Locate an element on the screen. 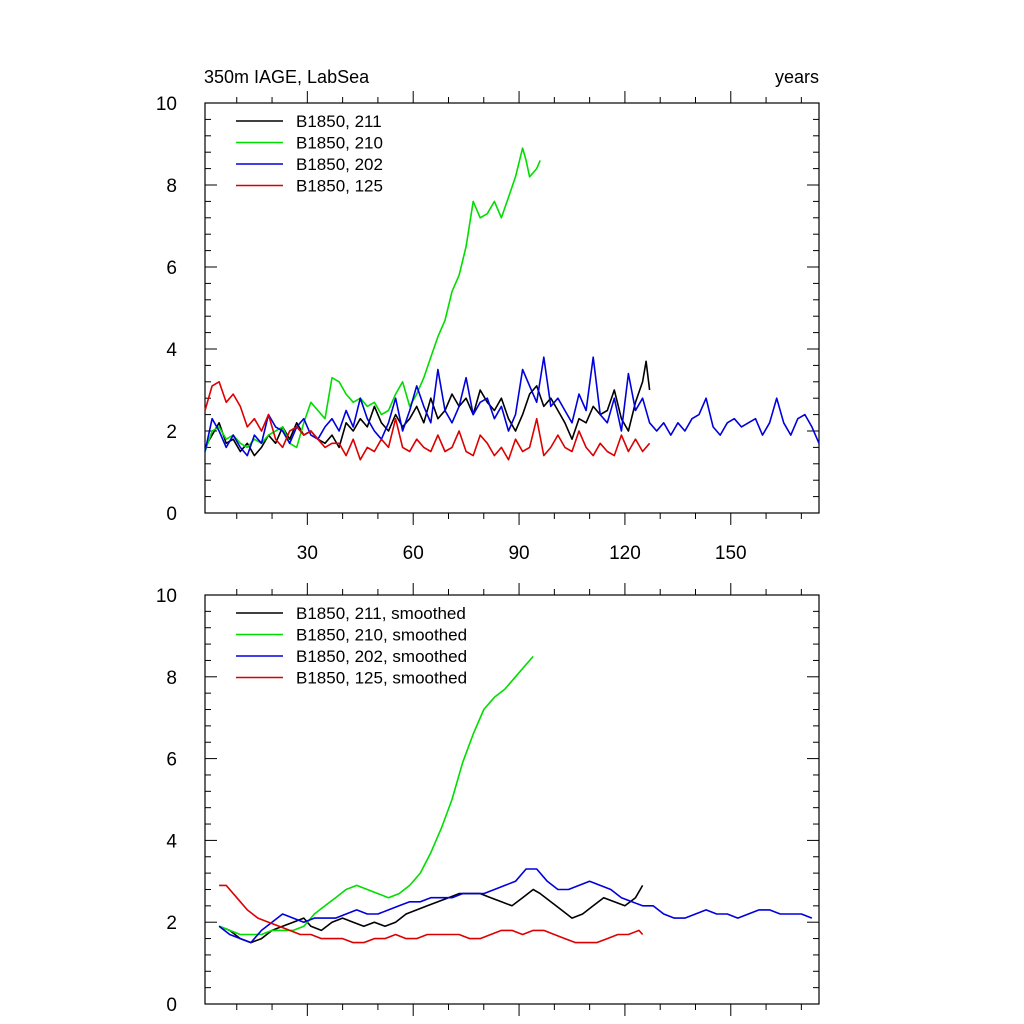 The height and width of the screenshot is (1024, 1024). x-tick-label: 30 is located at coordinates (307, 553).